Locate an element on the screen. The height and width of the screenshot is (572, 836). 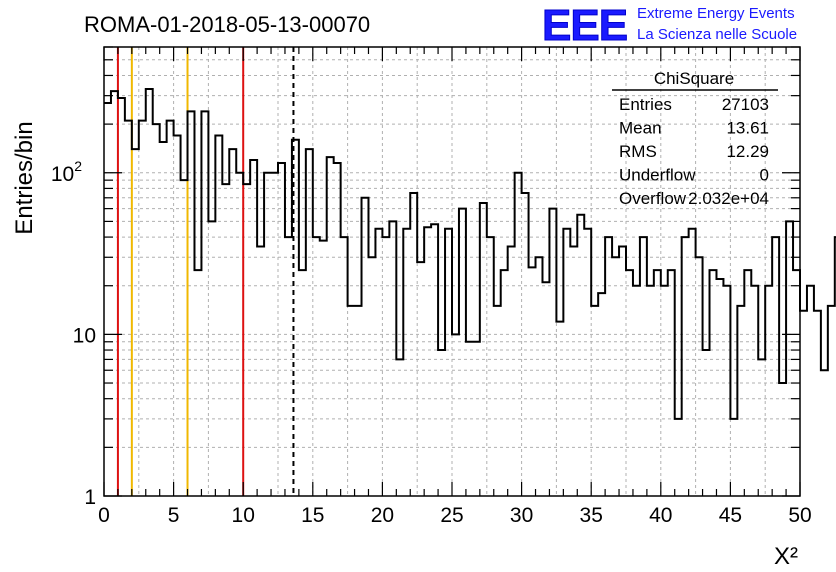
x-tick-label: 30 is located at coordinates (521, 515).